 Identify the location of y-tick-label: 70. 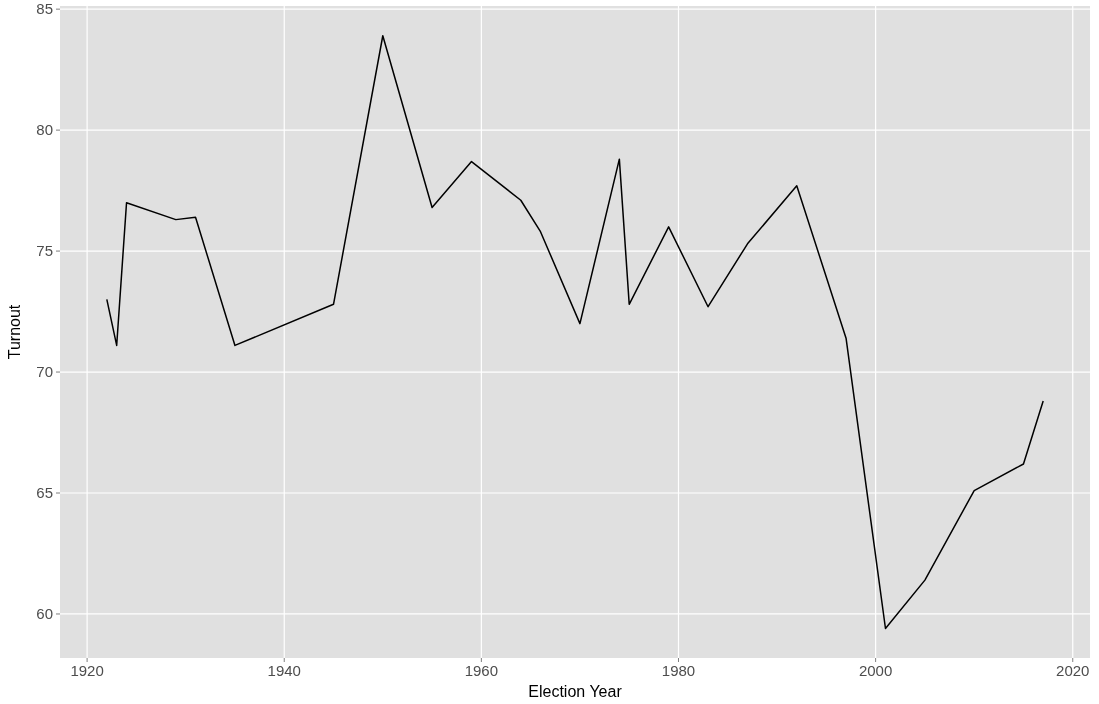
(44, 372).